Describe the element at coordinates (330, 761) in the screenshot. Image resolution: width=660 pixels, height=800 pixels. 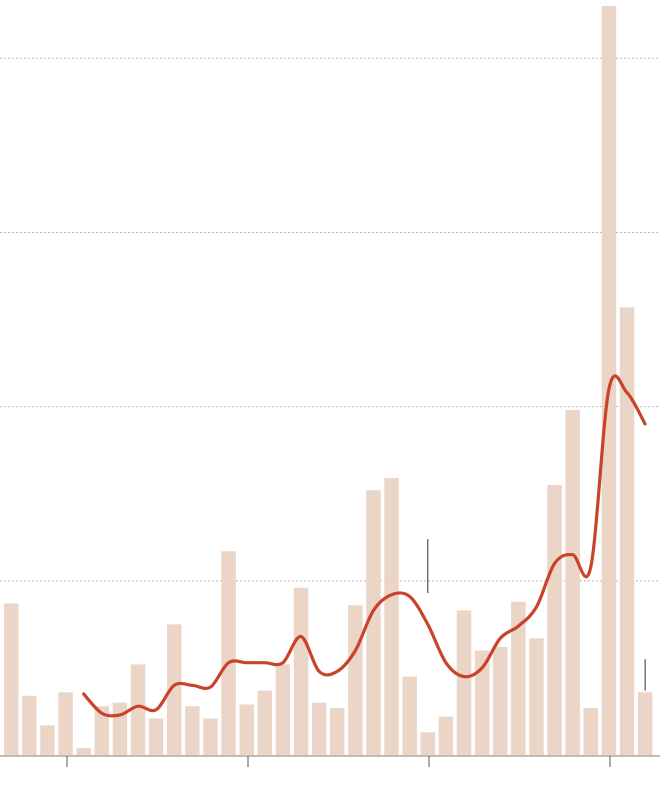
I see `x-axis` at that location.